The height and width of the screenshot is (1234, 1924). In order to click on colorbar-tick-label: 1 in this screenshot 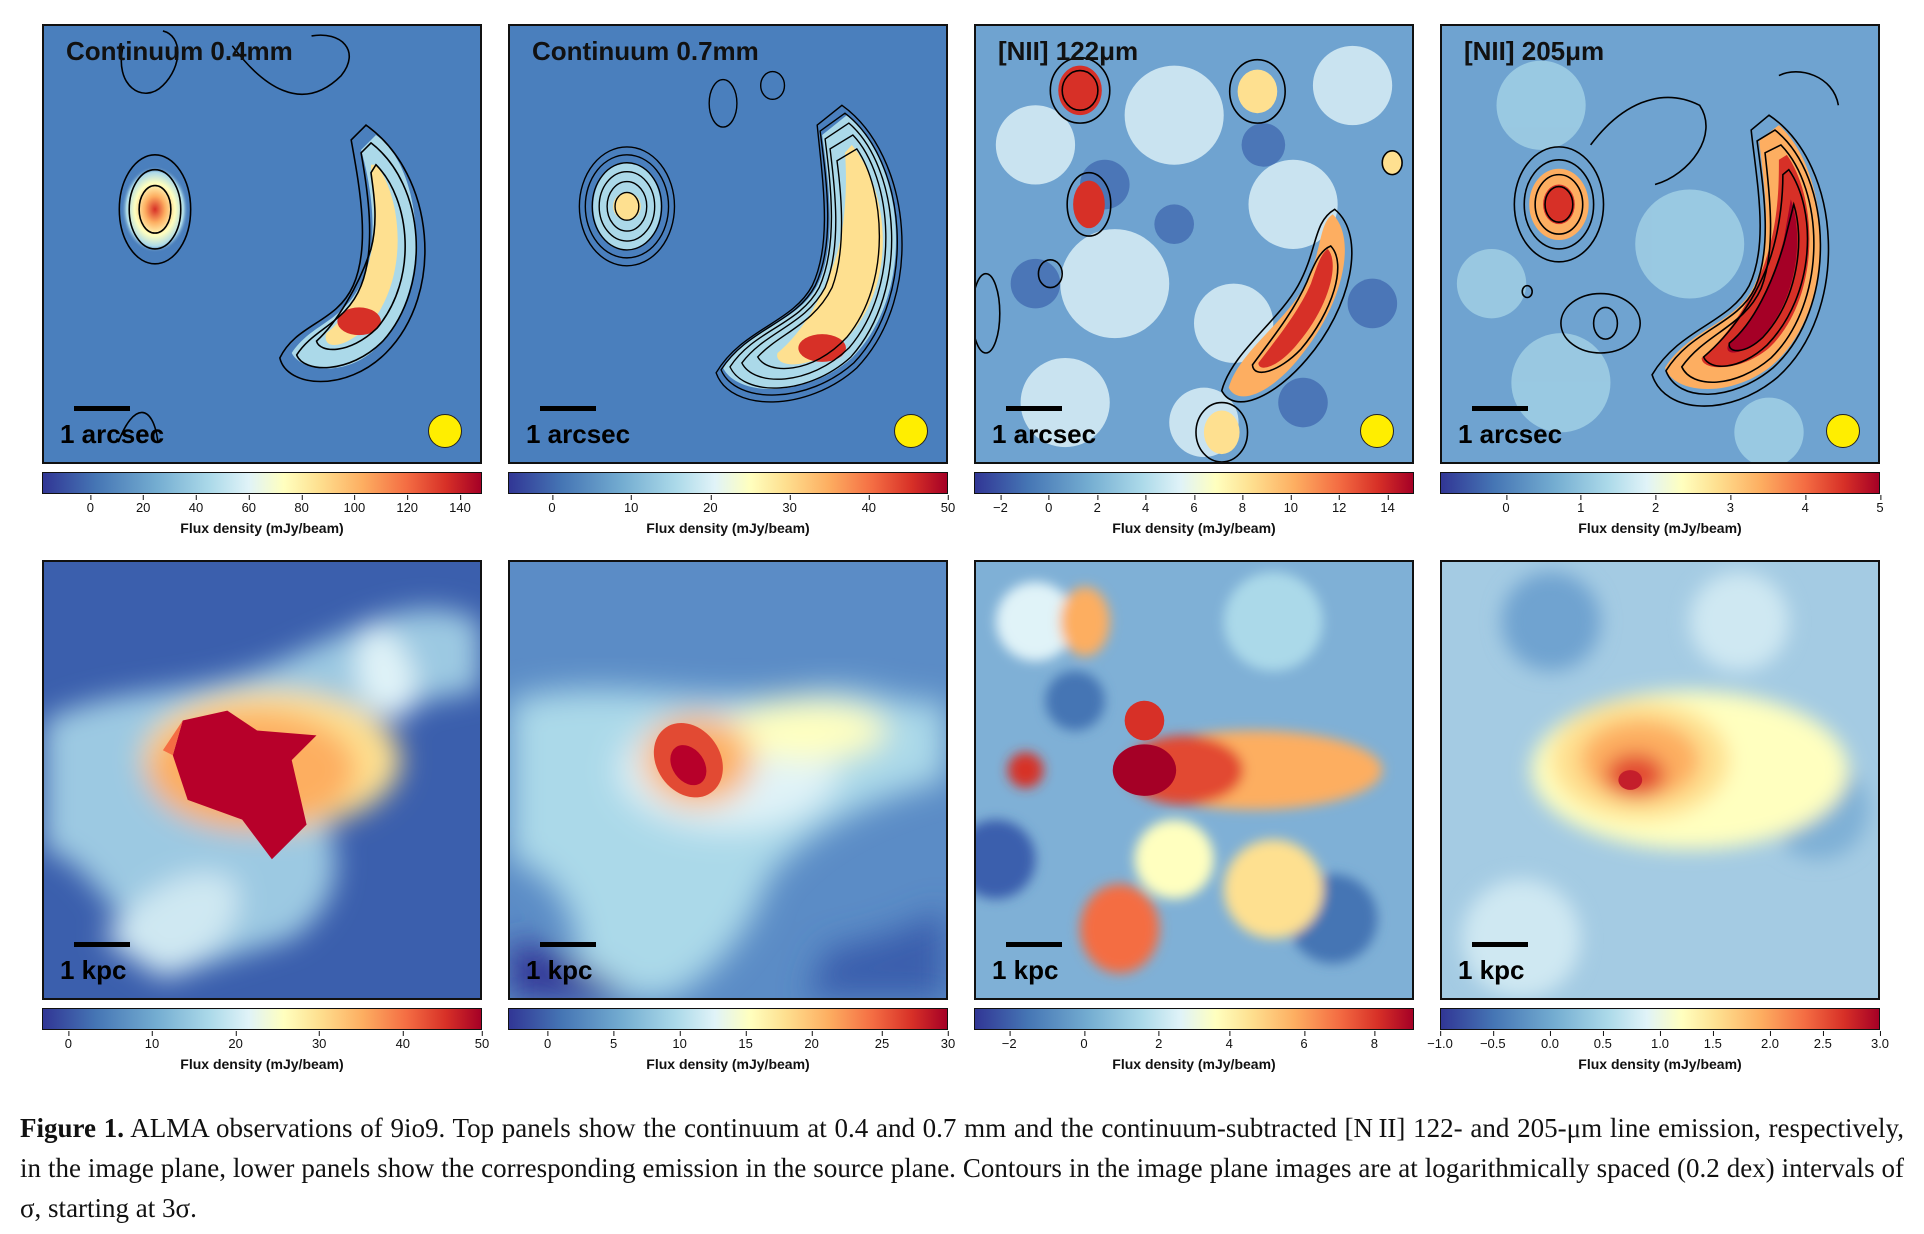, I will do `click(1581, 505)`.